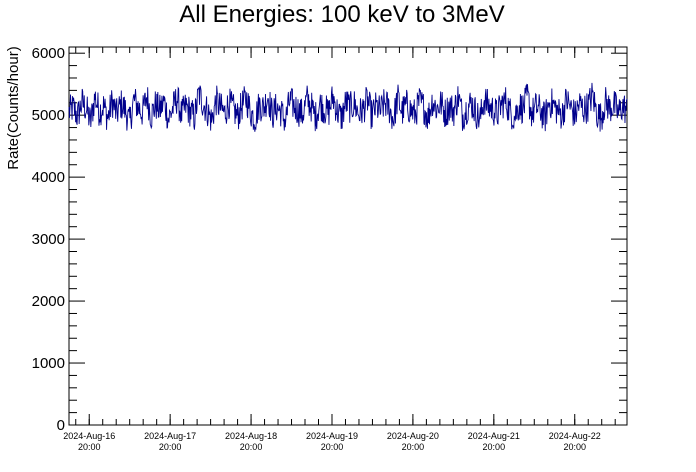  I want to click on y-tick-label: 4000, so click(48, 177).